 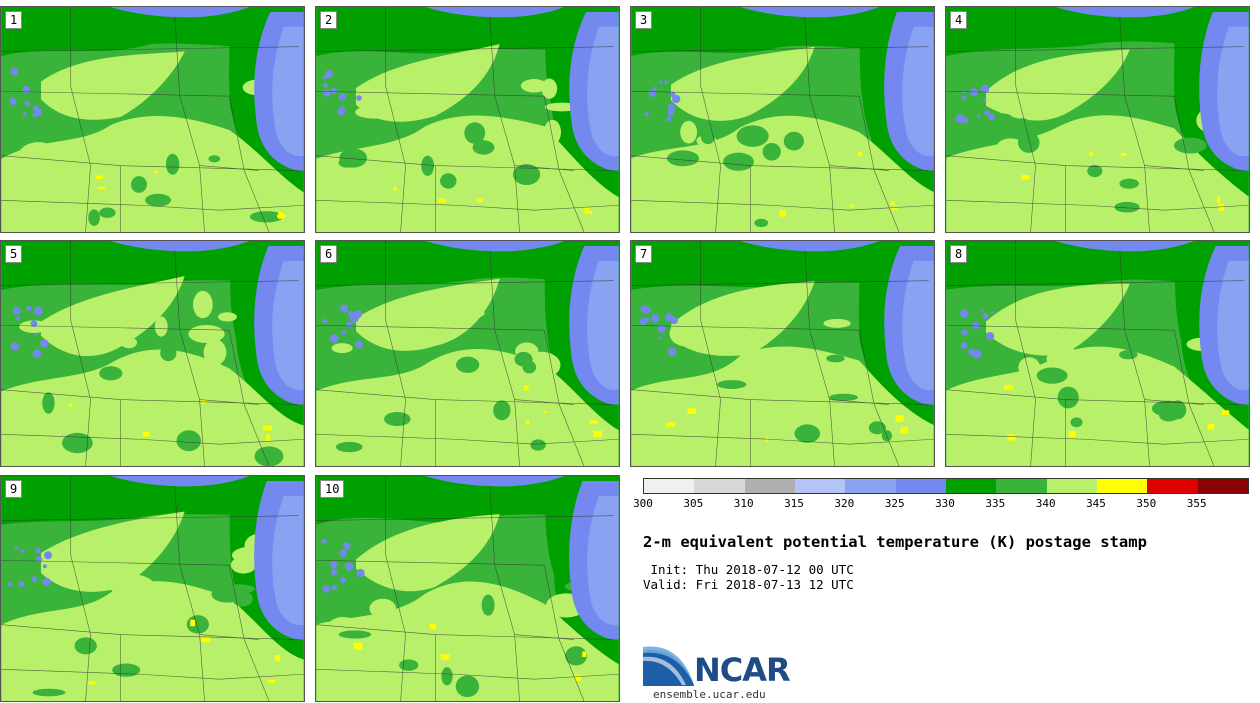 I want to click on member-panel-2: 2, so click(x=467, y=119).